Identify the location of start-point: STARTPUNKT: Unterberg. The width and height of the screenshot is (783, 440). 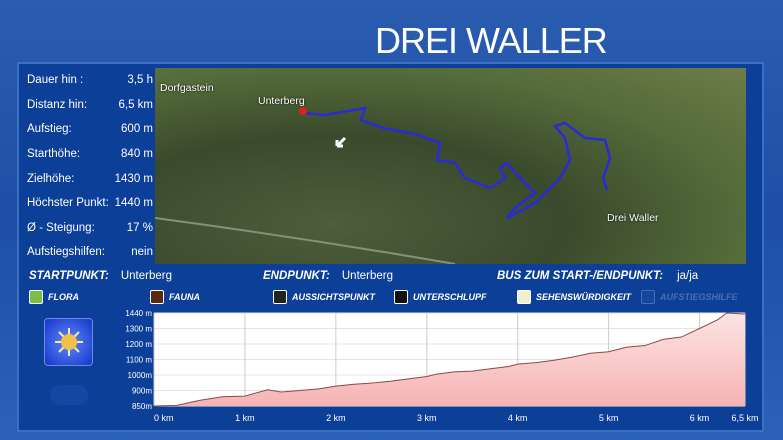
(100, 276).